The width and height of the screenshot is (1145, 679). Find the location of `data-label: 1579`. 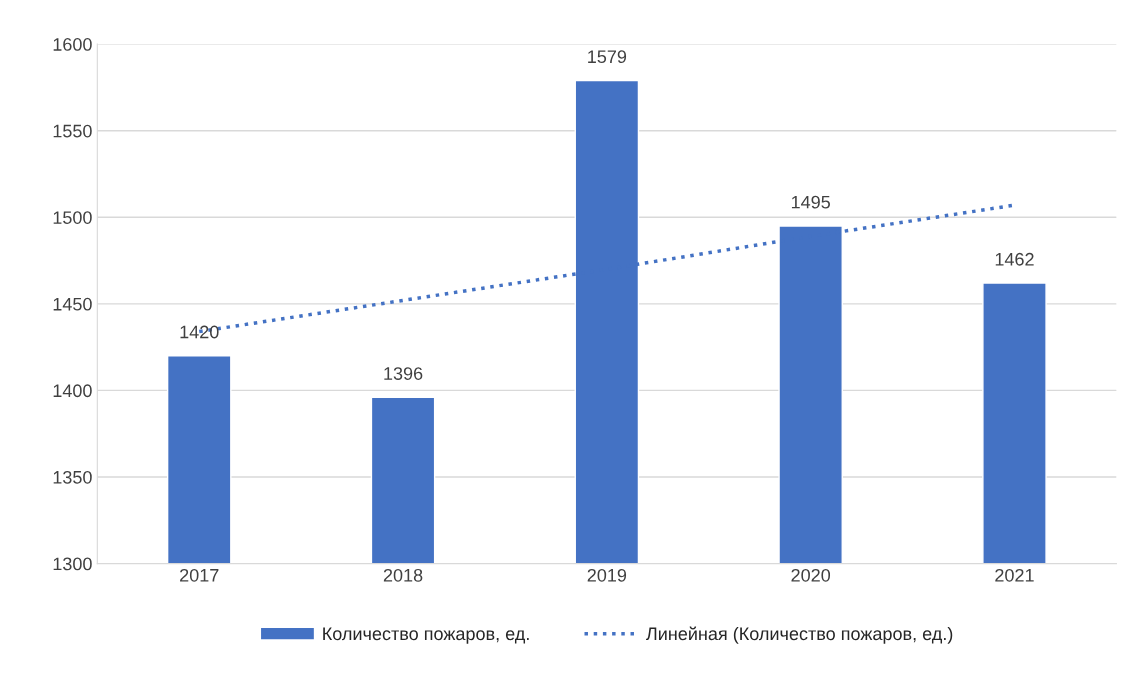

data-label: 1579 is located at coordinates (607, 57).